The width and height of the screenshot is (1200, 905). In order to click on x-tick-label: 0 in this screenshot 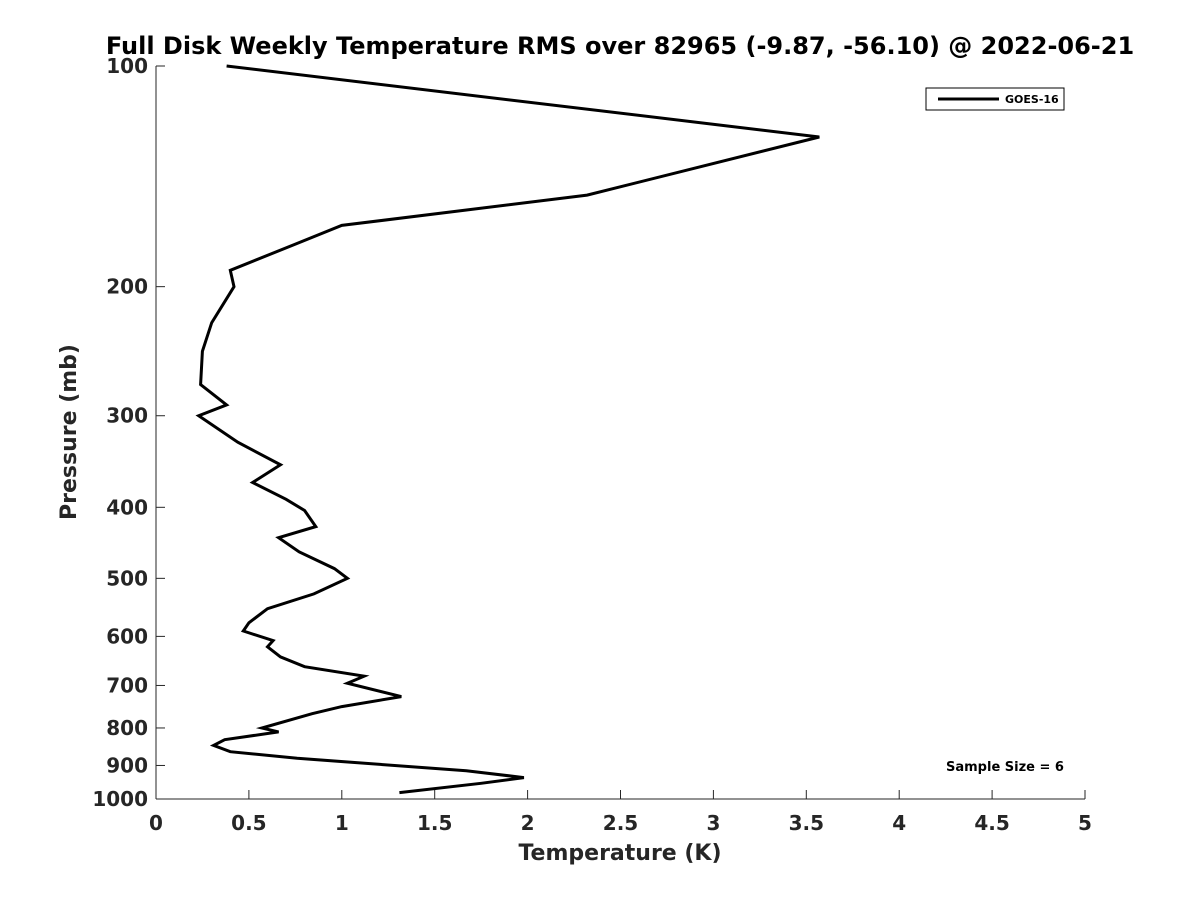, I will do `click(156, 823)`.